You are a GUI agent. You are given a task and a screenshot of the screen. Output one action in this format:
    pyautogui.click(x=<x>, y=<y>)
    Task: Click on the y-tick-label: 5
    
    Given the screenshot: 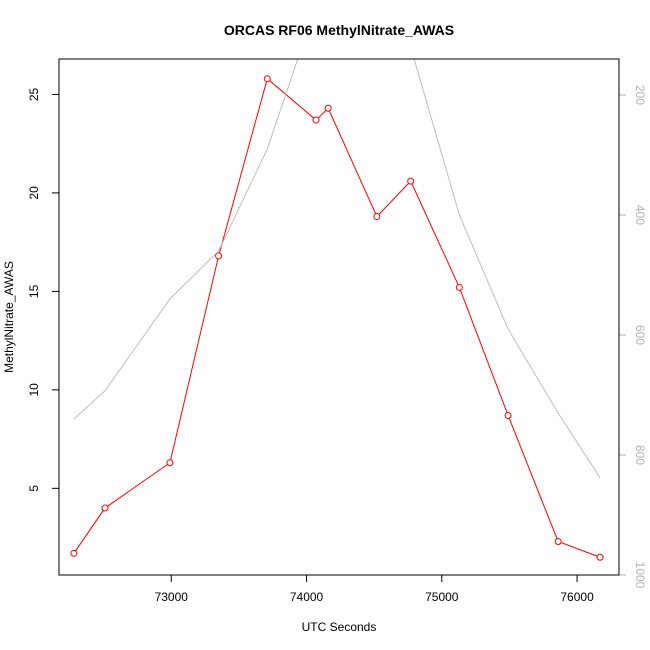 What is the action you would take?
    pyautogui.click(x=34, y=488)
    